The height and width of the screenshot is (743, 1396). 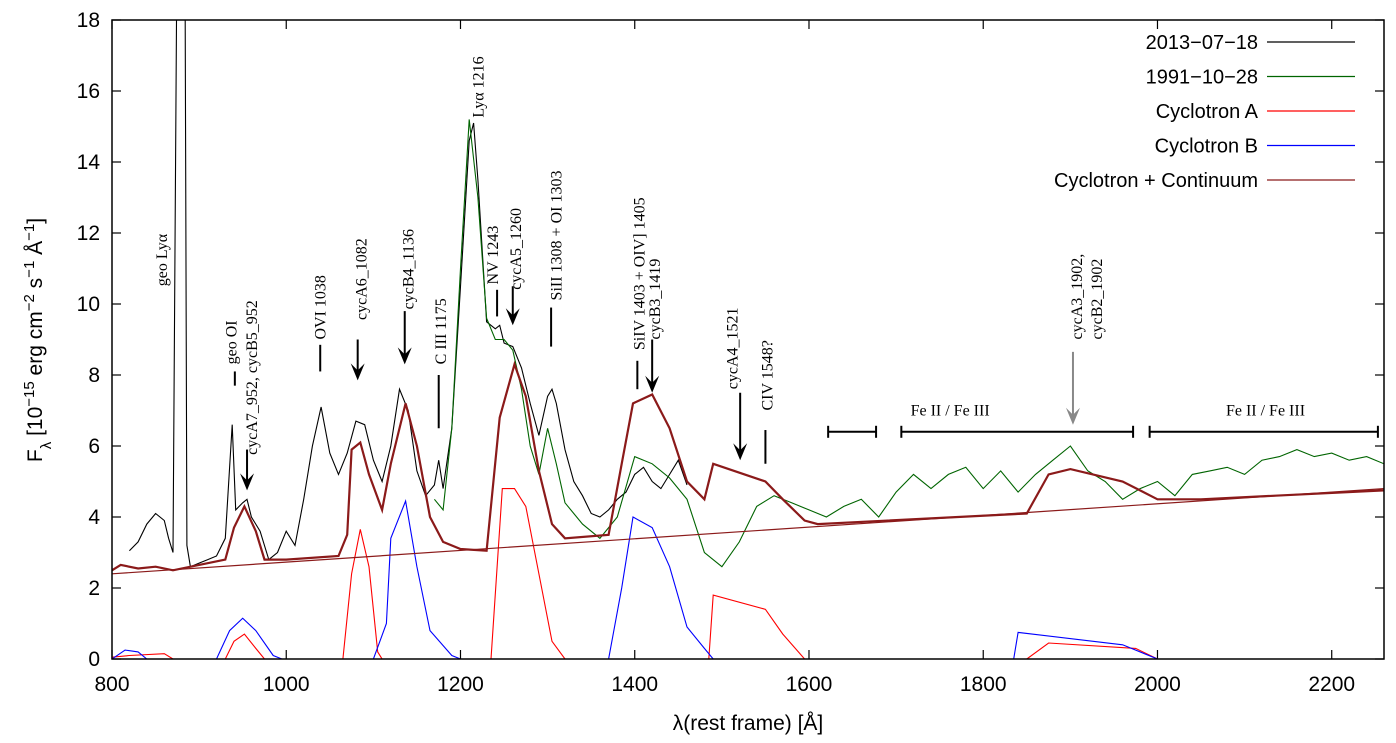 I want to click on annotation-text: CIV 1548?, so click(x=768, y=375).